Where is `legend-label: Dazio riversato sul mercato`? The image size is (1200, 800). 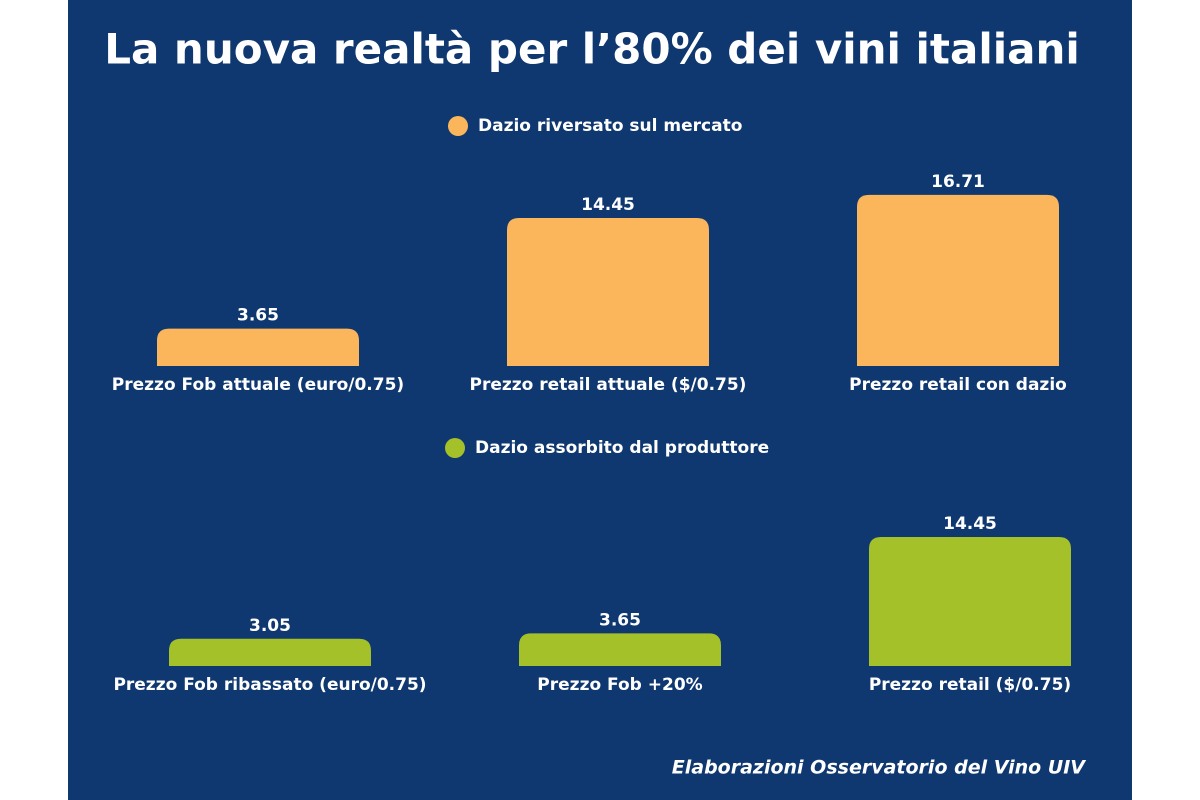
legend-label: Dazio riversato sul mercato is located at coordinates (610, 126).